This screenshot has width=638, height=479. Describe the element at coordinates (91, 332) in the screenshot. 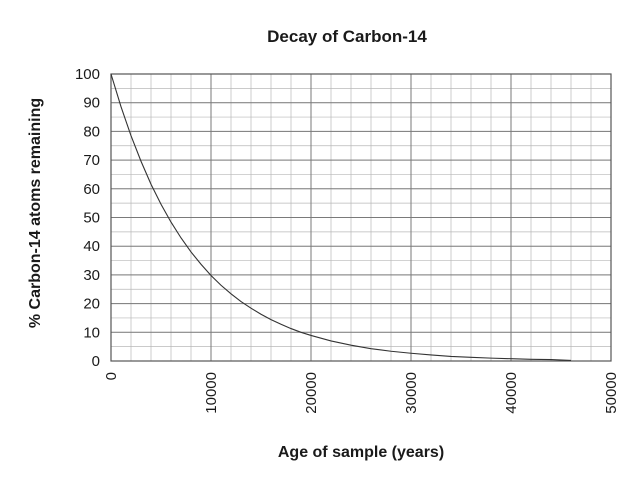

I see `y-tick-label: 10` at that location.